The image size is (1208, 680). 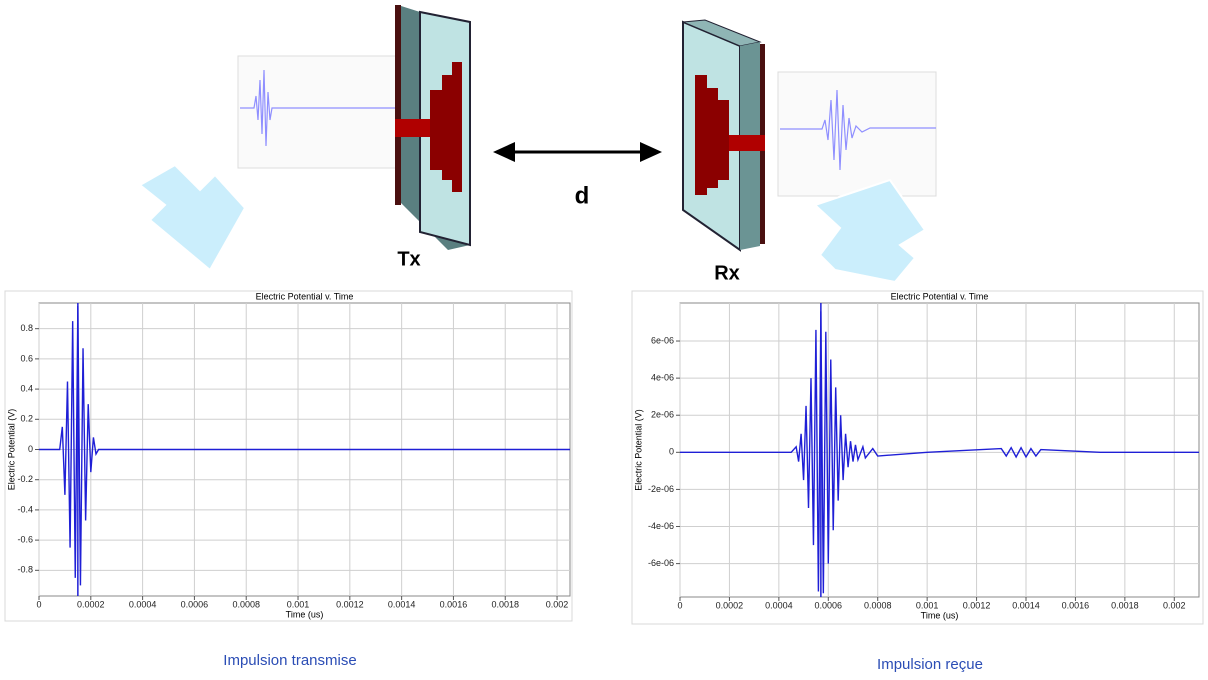 What do you see at coordinates (857, 134) in the screenshot?
I see `rx-thumbnail` at bounding box center [857, 134].